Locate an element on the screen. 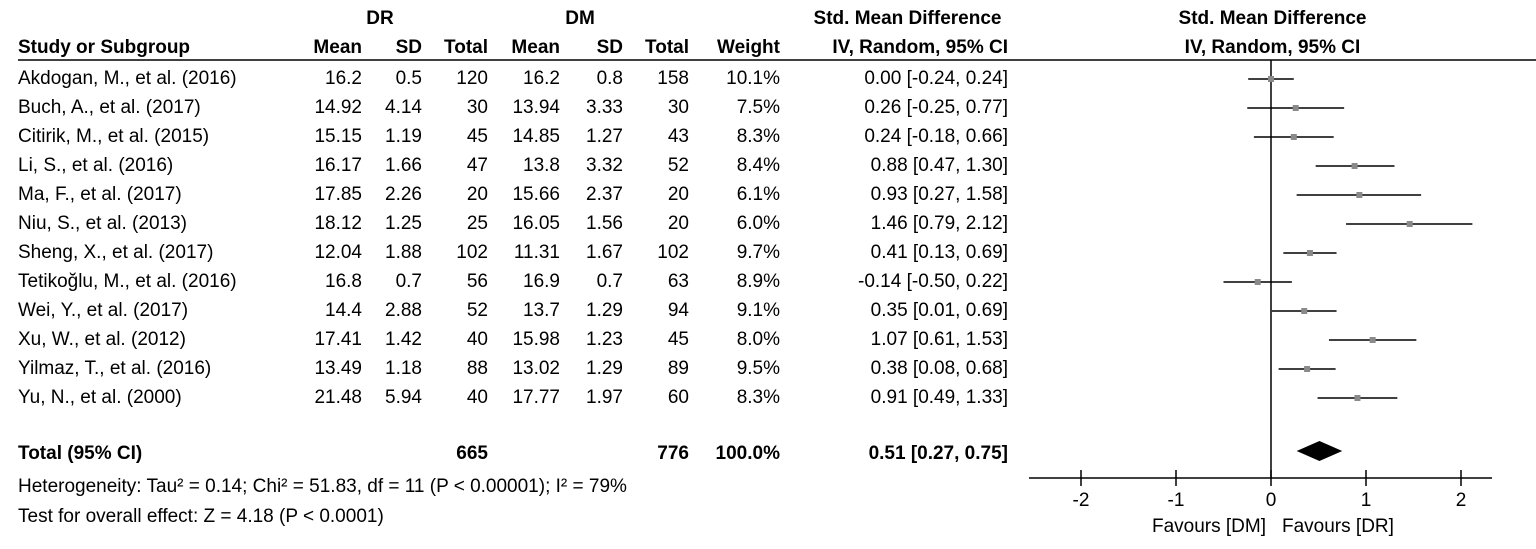  dr-mean: 14.92 is located at coordinates (338, 107).